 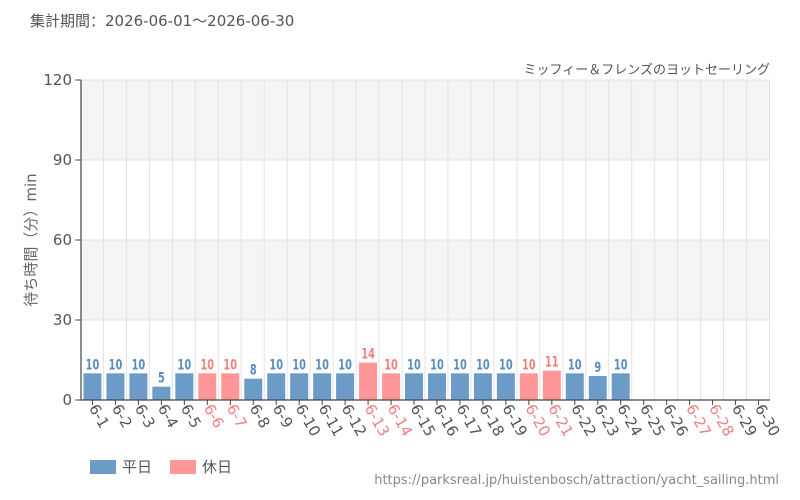 What do you see at coordinates (217, 467) in the screenshot?
I see `legend-label-holiday: 休日` at bounding box center [217, 467].